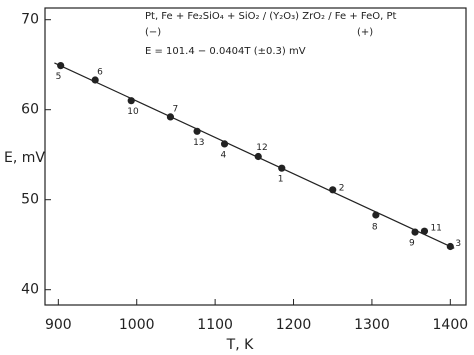 This screenshot has width=474, height=355. What do you see at coordinates (133, 112) in the screenshot?
I see `point-label: 10` at bounding box center [133, 112].